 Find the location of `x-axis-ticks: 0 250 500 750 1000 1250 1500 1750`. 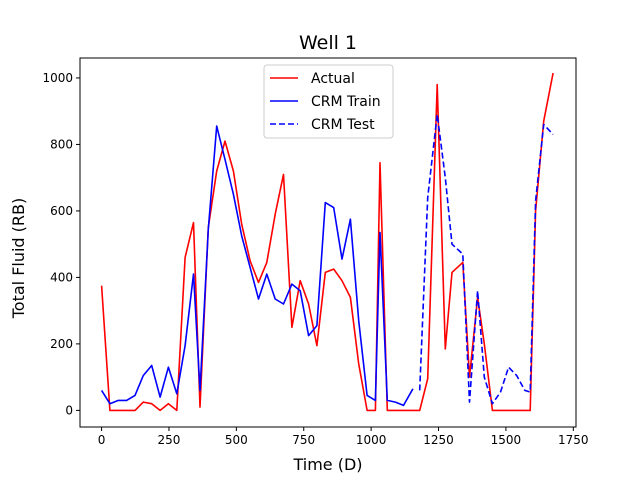

x-axis-ticks: 0 250 500 750 1000 1250 1500 1750 is located at coordinates (343, 437).